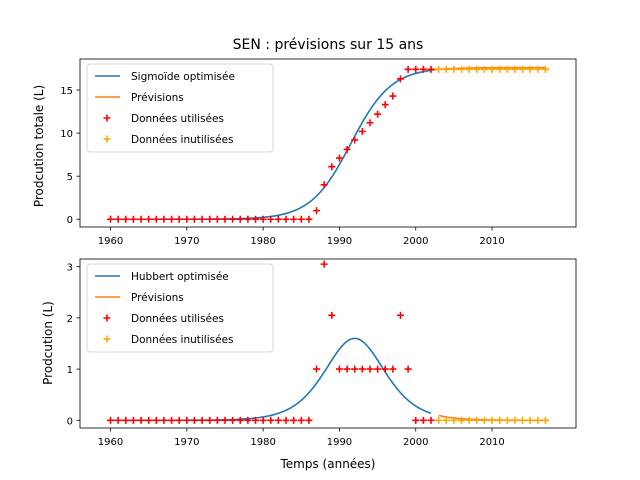  I want to click on sigmoid-chart-title: SEN : prévisions sur 15 ans, so click(328, 45).